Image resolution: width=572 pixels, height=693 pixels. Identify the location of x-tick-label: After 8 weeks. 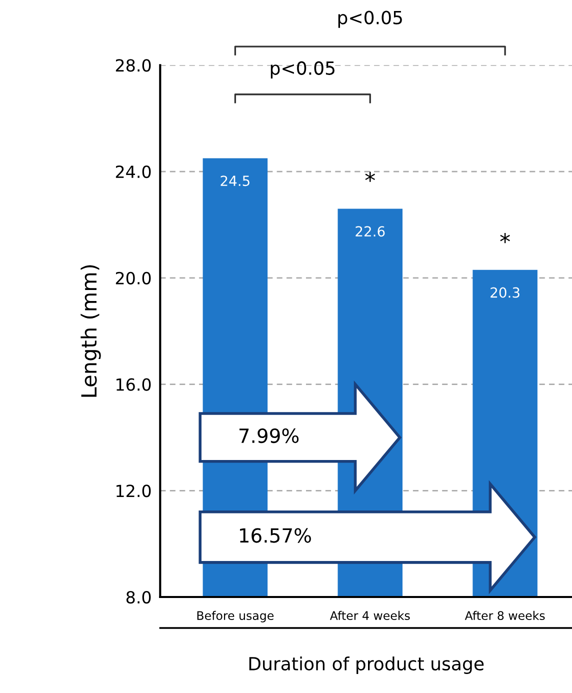
(504, 615).